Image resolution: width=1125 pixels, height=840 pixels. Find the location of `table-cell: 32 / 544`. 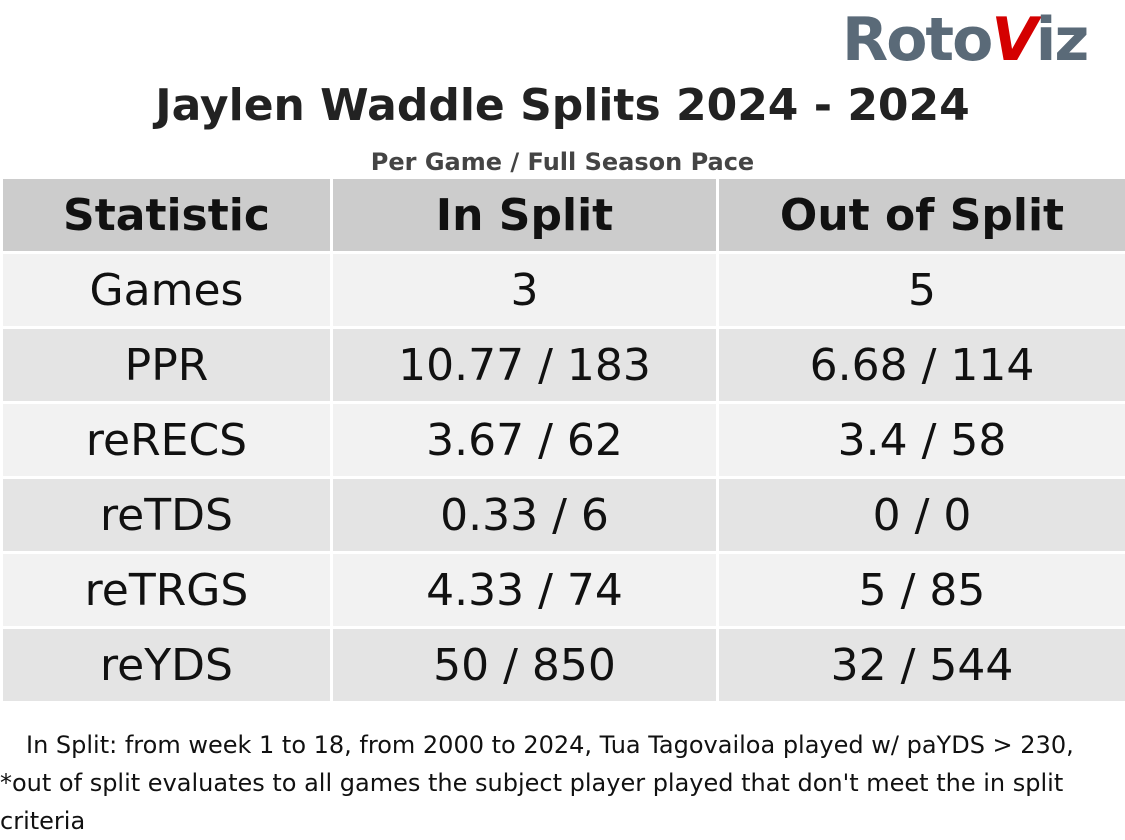

table-cell: 32 / 544 is located at coordinates (921, 665).